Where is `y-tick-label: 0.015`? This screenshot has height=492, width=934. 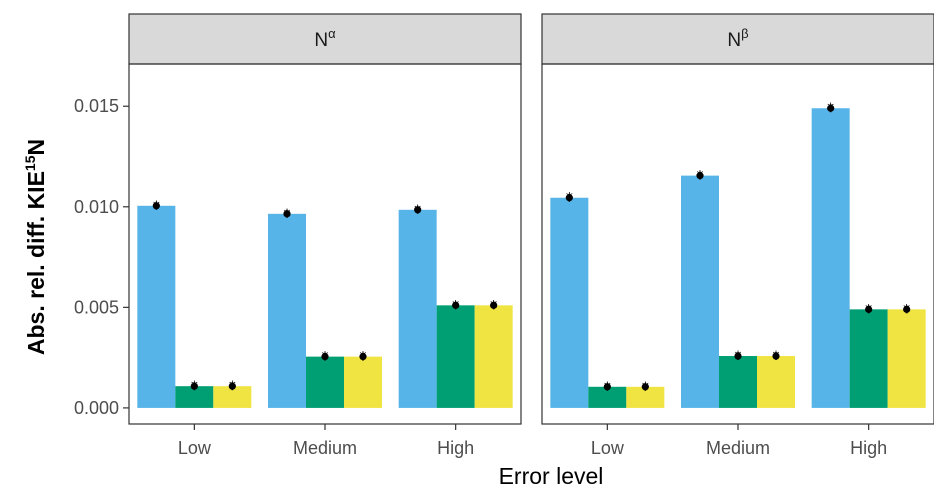
y-tick-label: 0.015 is located at coordinates (96, 106).